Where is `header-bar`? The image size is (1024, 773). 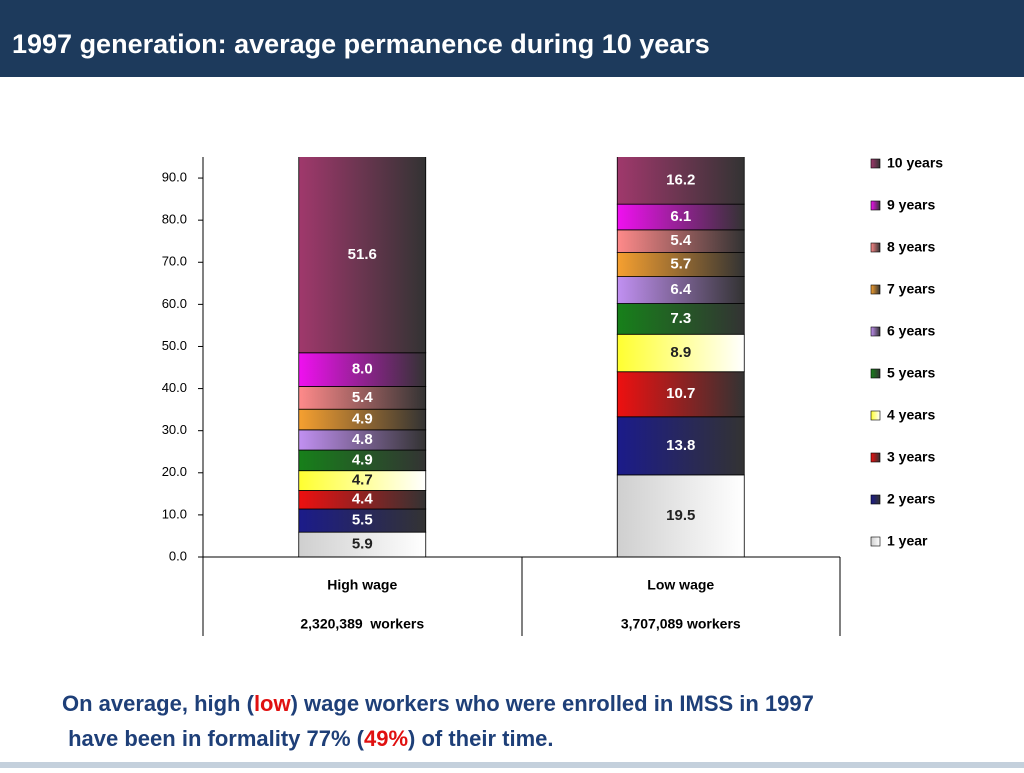 header-bar is located at coordinates (512, 38).